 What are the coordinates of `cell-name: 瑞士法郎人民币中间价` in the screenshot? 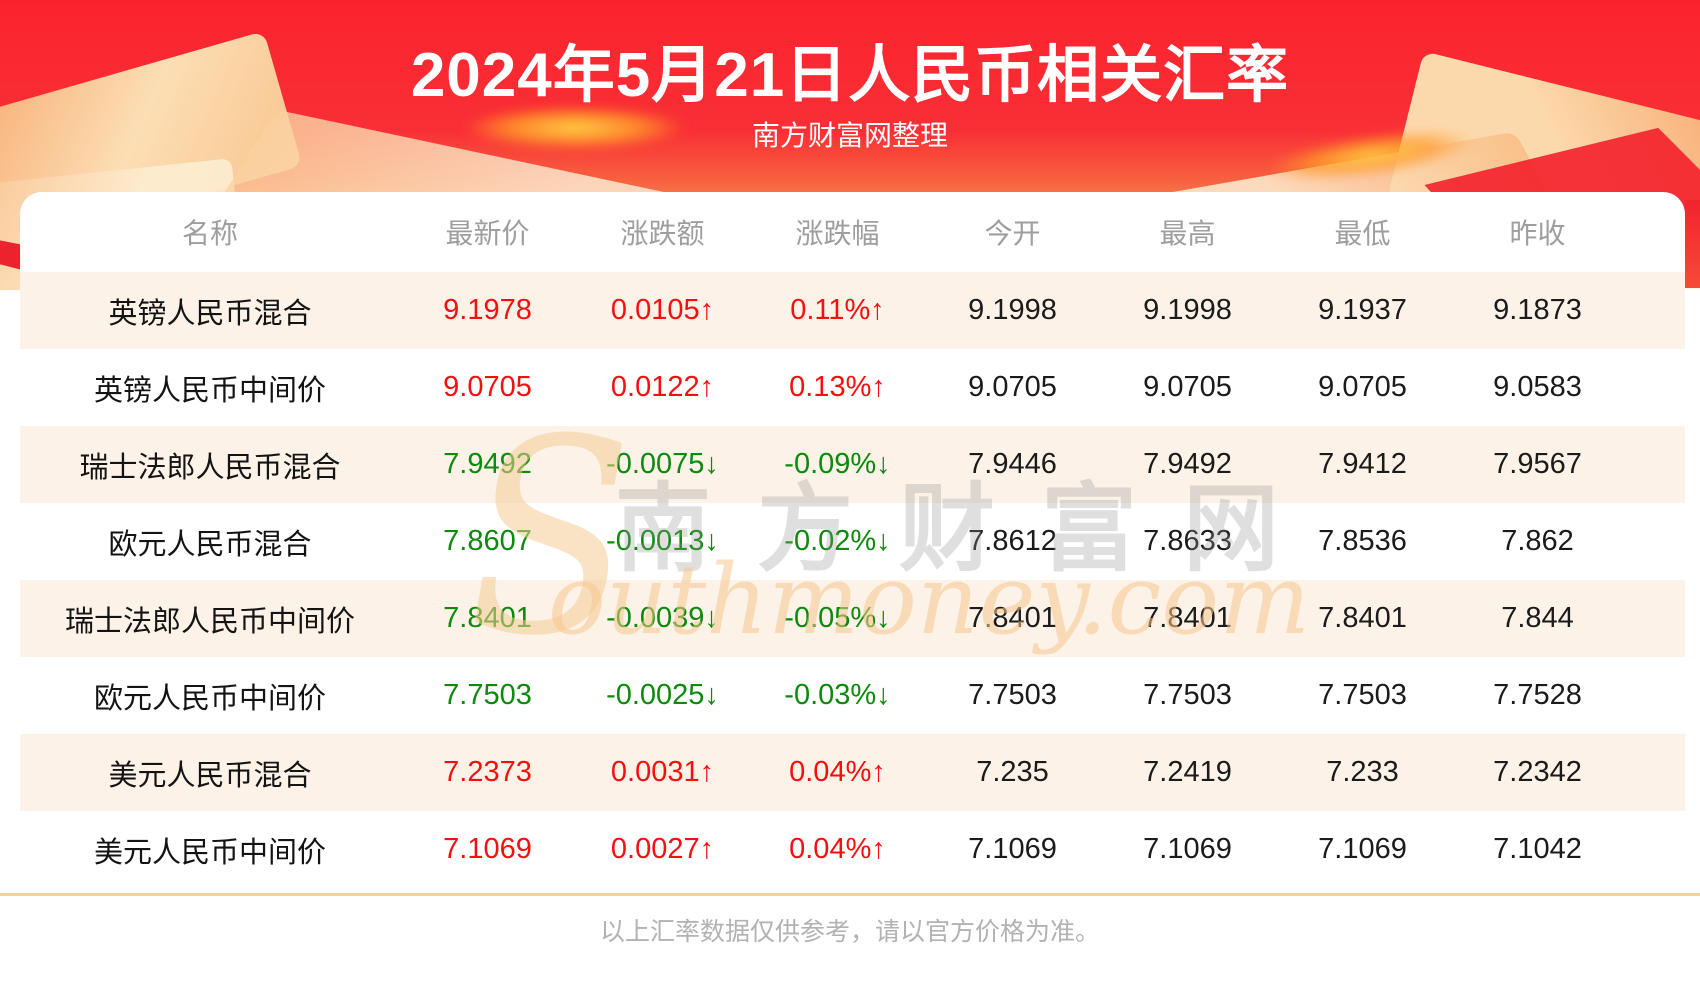 It's located at (209, 621).